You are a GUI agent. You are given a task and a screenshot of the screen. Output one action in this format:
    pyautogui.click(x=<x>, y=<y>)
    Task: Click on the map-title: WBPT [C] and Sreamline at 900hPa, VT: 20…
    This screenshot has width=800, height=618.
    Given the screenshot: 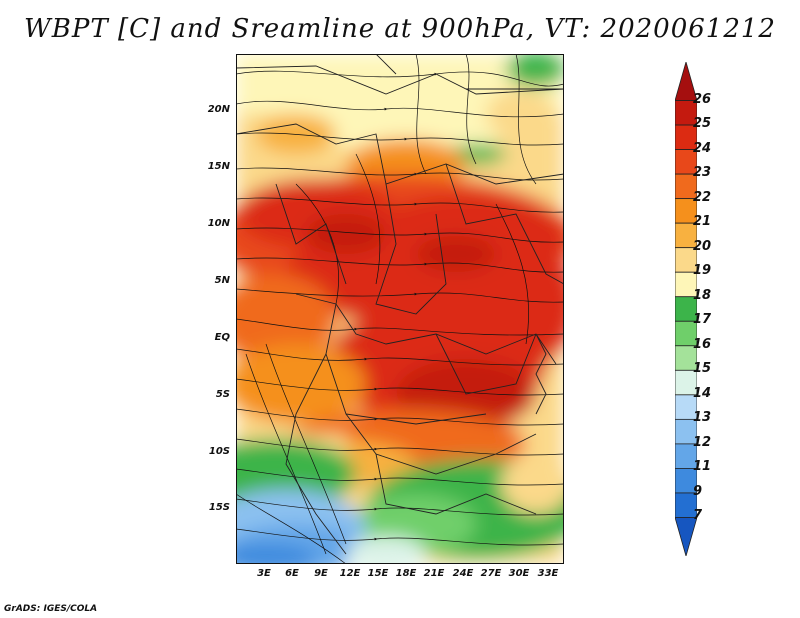 What is the action you would take?
    pyautogui.click(x=400, y=29)
    